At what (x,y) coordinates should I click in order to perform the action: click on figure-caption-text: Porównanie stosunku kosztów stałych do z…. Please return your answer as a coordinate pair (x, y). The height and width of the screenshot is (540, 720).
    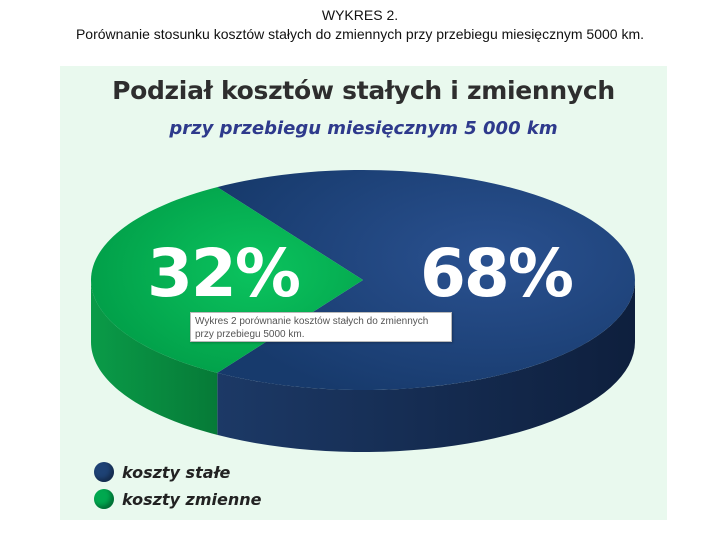
    Looking at the image, I should click on (360, 34).